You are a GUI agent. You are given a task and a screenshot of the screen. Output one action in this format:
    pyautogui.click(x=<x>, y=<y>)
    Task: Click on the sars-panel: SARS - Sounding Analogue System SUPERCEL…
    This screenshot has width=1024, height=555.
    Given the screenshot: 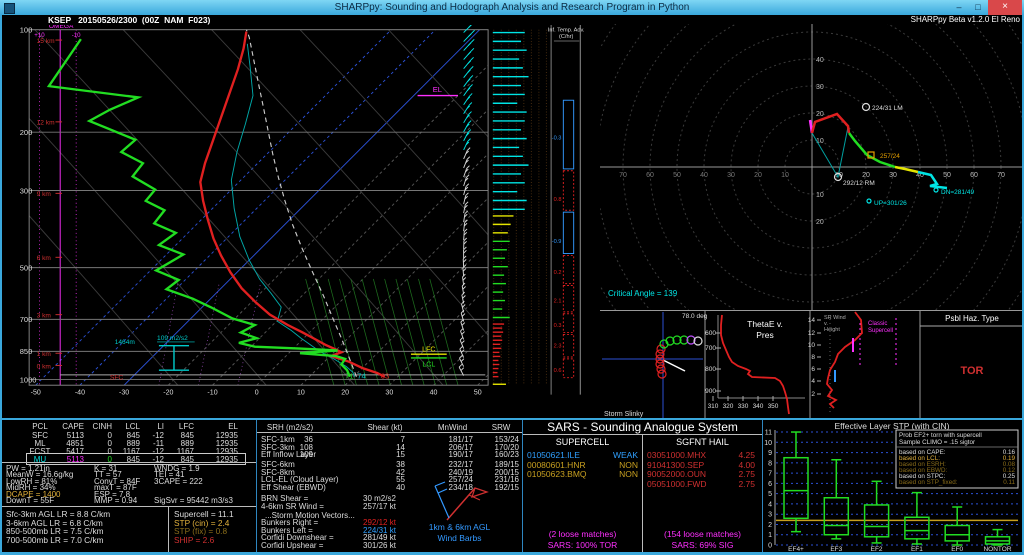 What is the action you would take?
    pyautogui.click(x=642, y=486)
    